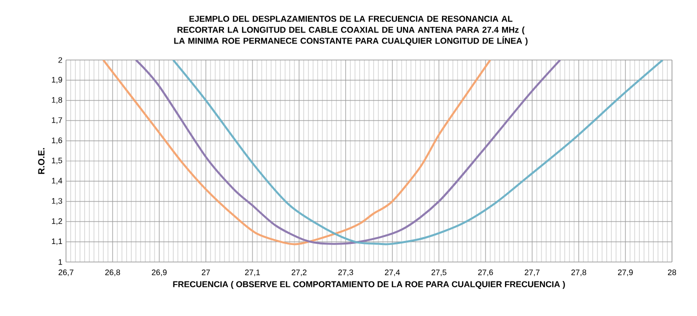  I want to click on chart-title: EJEMPLO DEL DESPLAZAMIENTOS DE LA FRECUENCIA DE RESONANCIA AL RECORTAR LA LONGITUD DEL CABLE COAXIAL DE UNA ANTENA PARA 27.4 MHz ( LA MINIMA ROE PERMANECE CONSTANTE PARA CUALQUIER LONGITUD DE LÍNEA ), so click(351, 31).